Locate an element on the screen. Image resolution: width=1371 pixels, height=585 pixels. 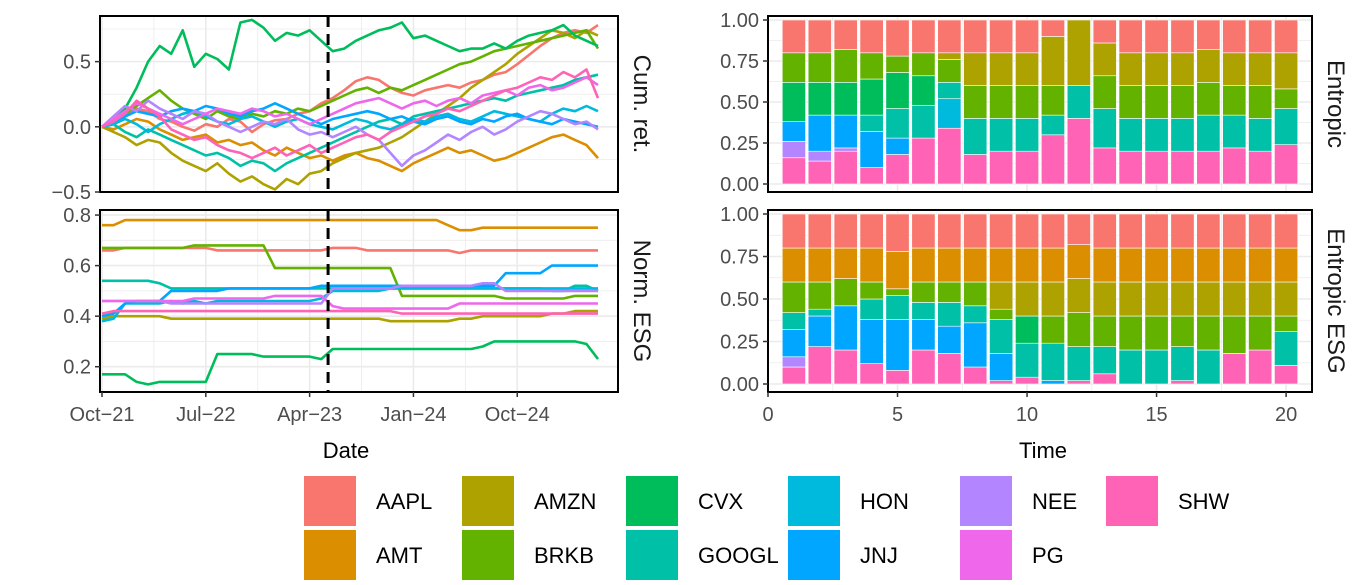
x-tick-label: Apr−23 is located at coordinates (309, 415).